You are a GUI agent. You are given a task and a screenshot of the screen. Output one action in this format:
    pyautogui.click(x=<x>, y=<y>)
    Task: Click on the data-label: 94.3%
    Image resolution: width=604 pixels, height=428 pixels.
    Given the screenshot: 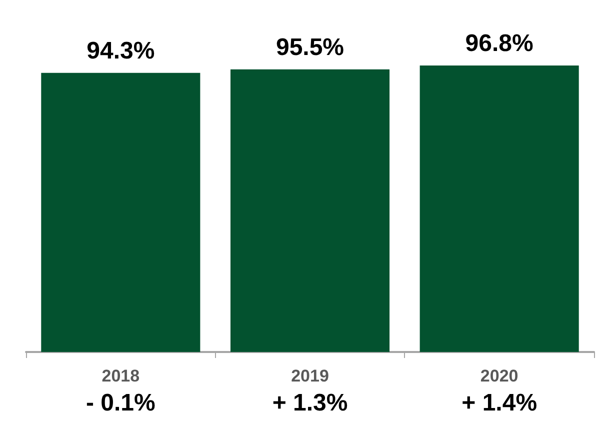 What is the action you would take?
    pyautogui.click(x=120, y=50)
    